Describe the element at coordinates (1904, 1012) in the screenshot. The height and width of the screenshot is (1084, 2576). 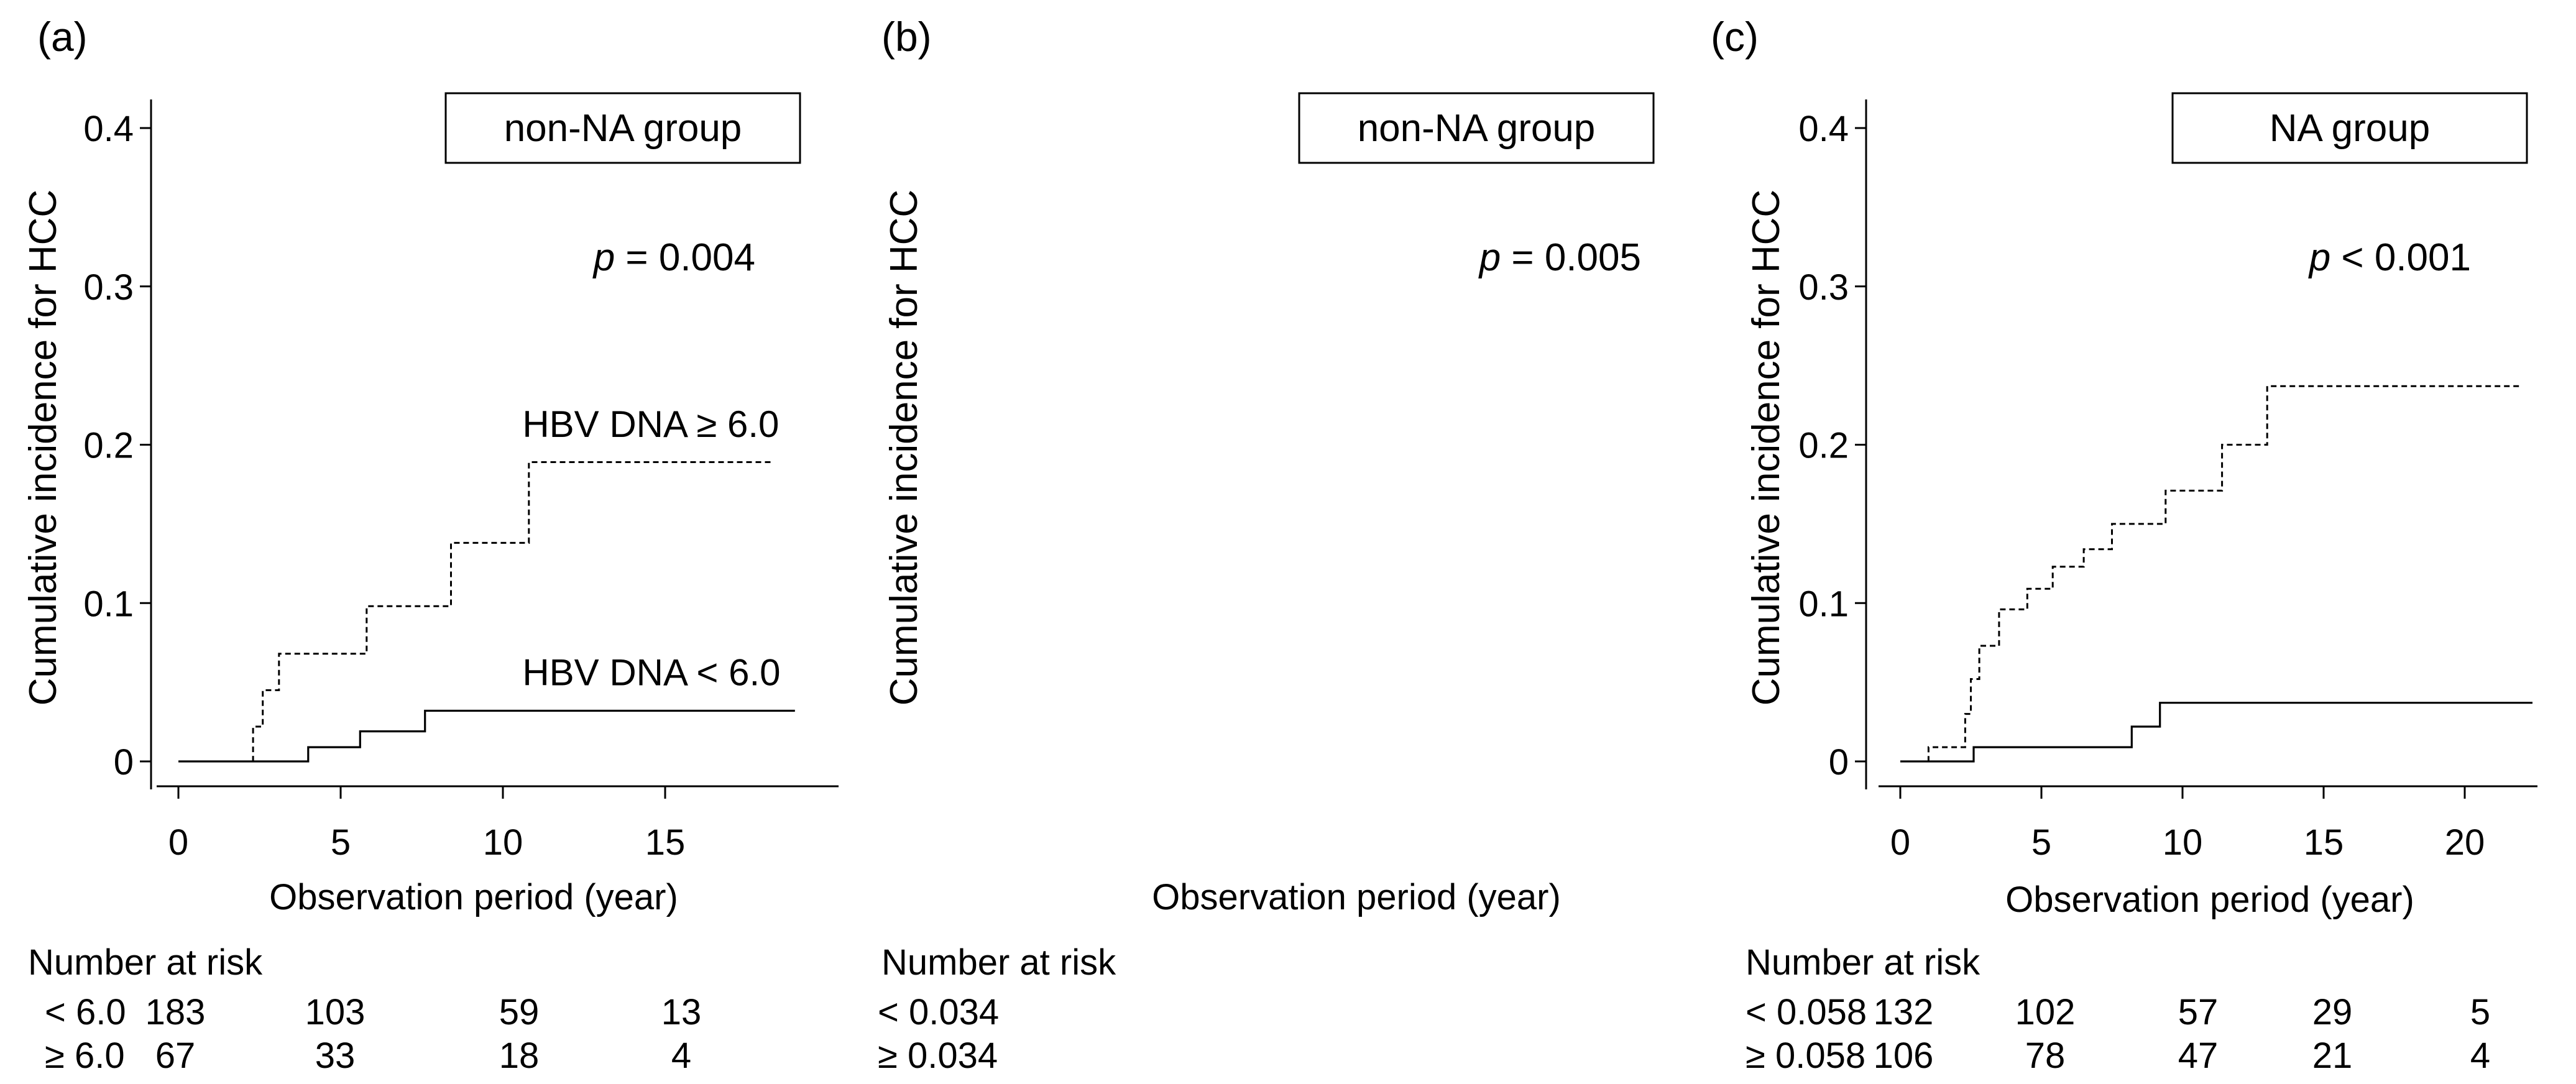
I see `risk-count: 132` at that location.